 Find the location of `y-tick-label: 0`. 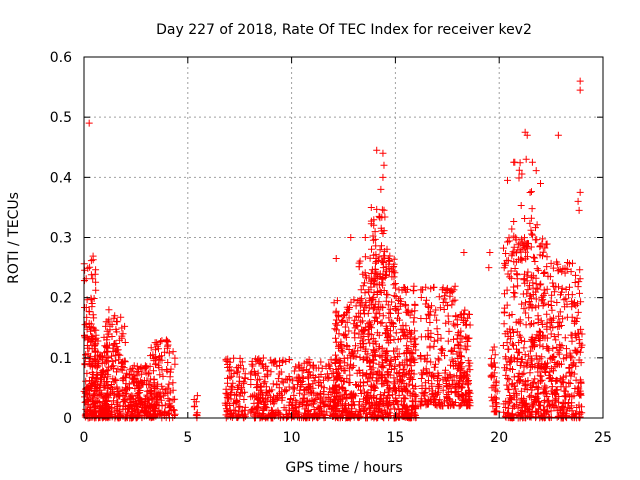

y-tick-label: 0 is located at coordinates (67, 419).